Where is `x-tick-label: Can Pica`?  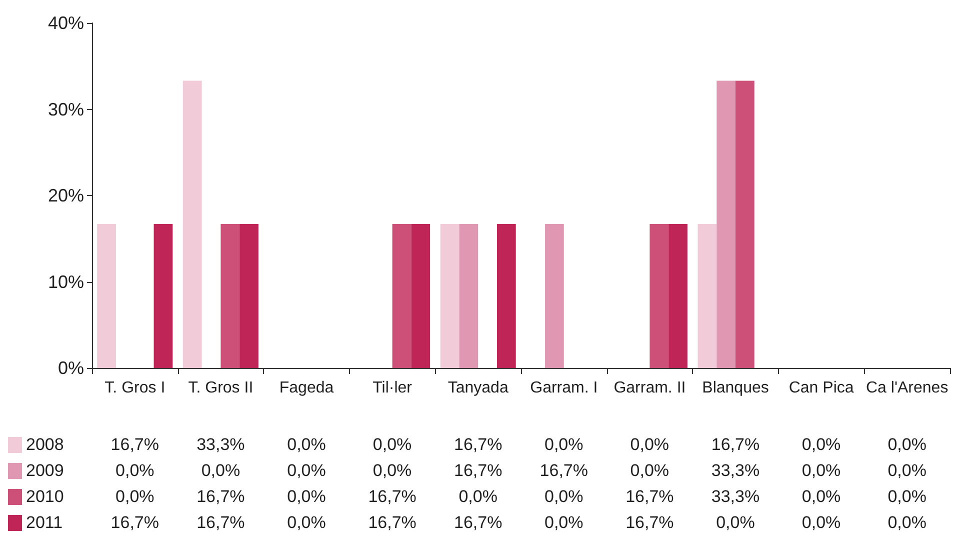
x-tick-label: Can Pica is located at coordinates (821, 388).